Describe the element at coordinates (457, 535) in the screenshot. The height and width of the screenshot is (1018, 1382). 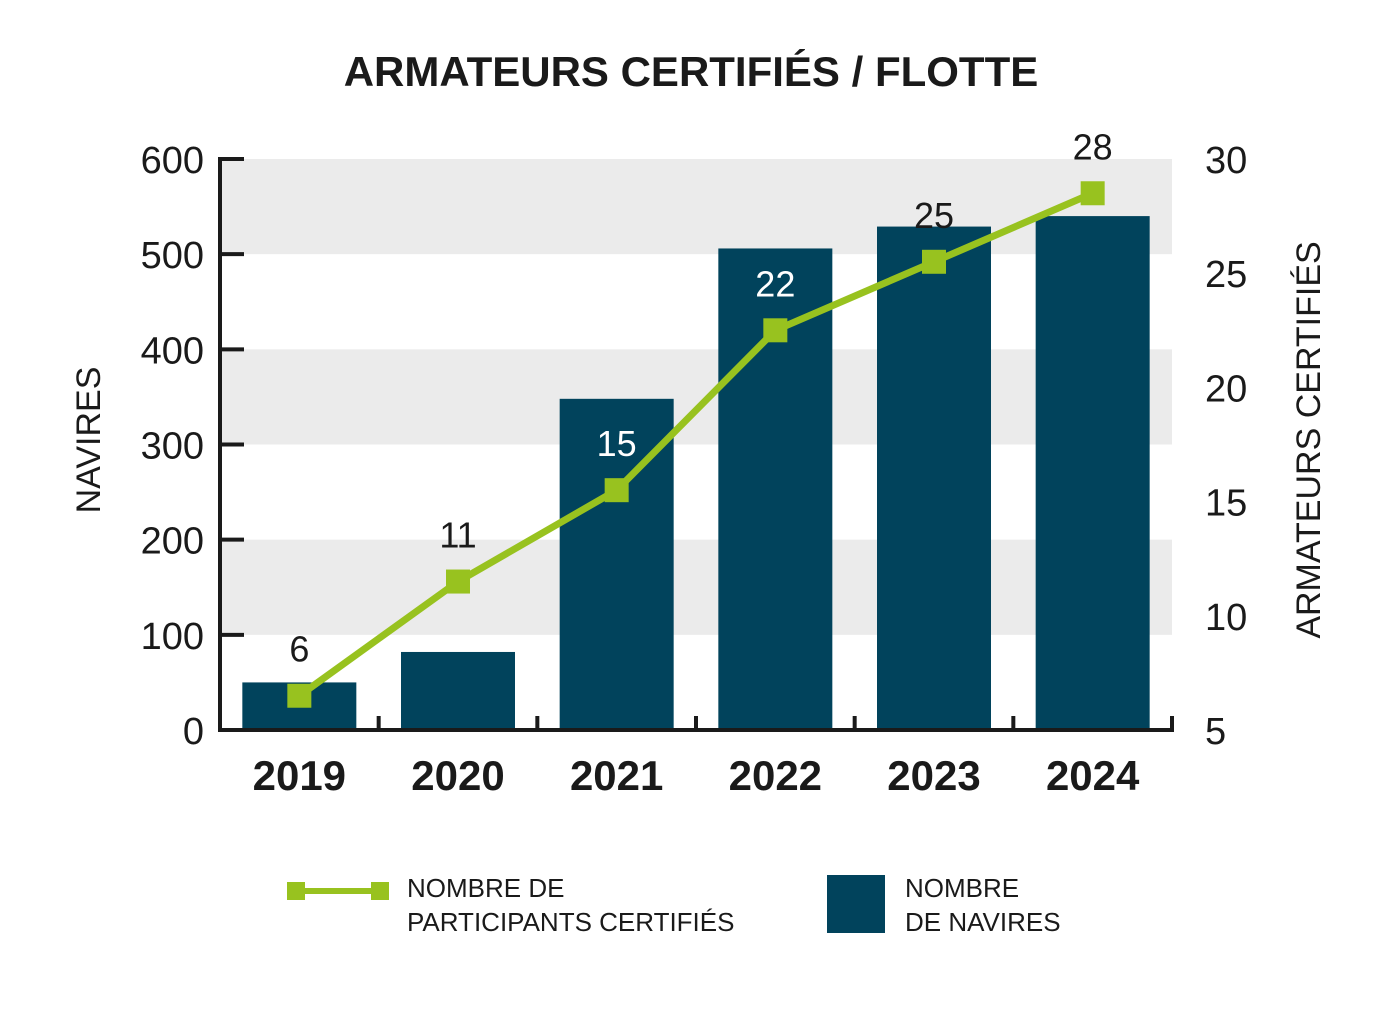
I see `line-data-label: 11` at that location.